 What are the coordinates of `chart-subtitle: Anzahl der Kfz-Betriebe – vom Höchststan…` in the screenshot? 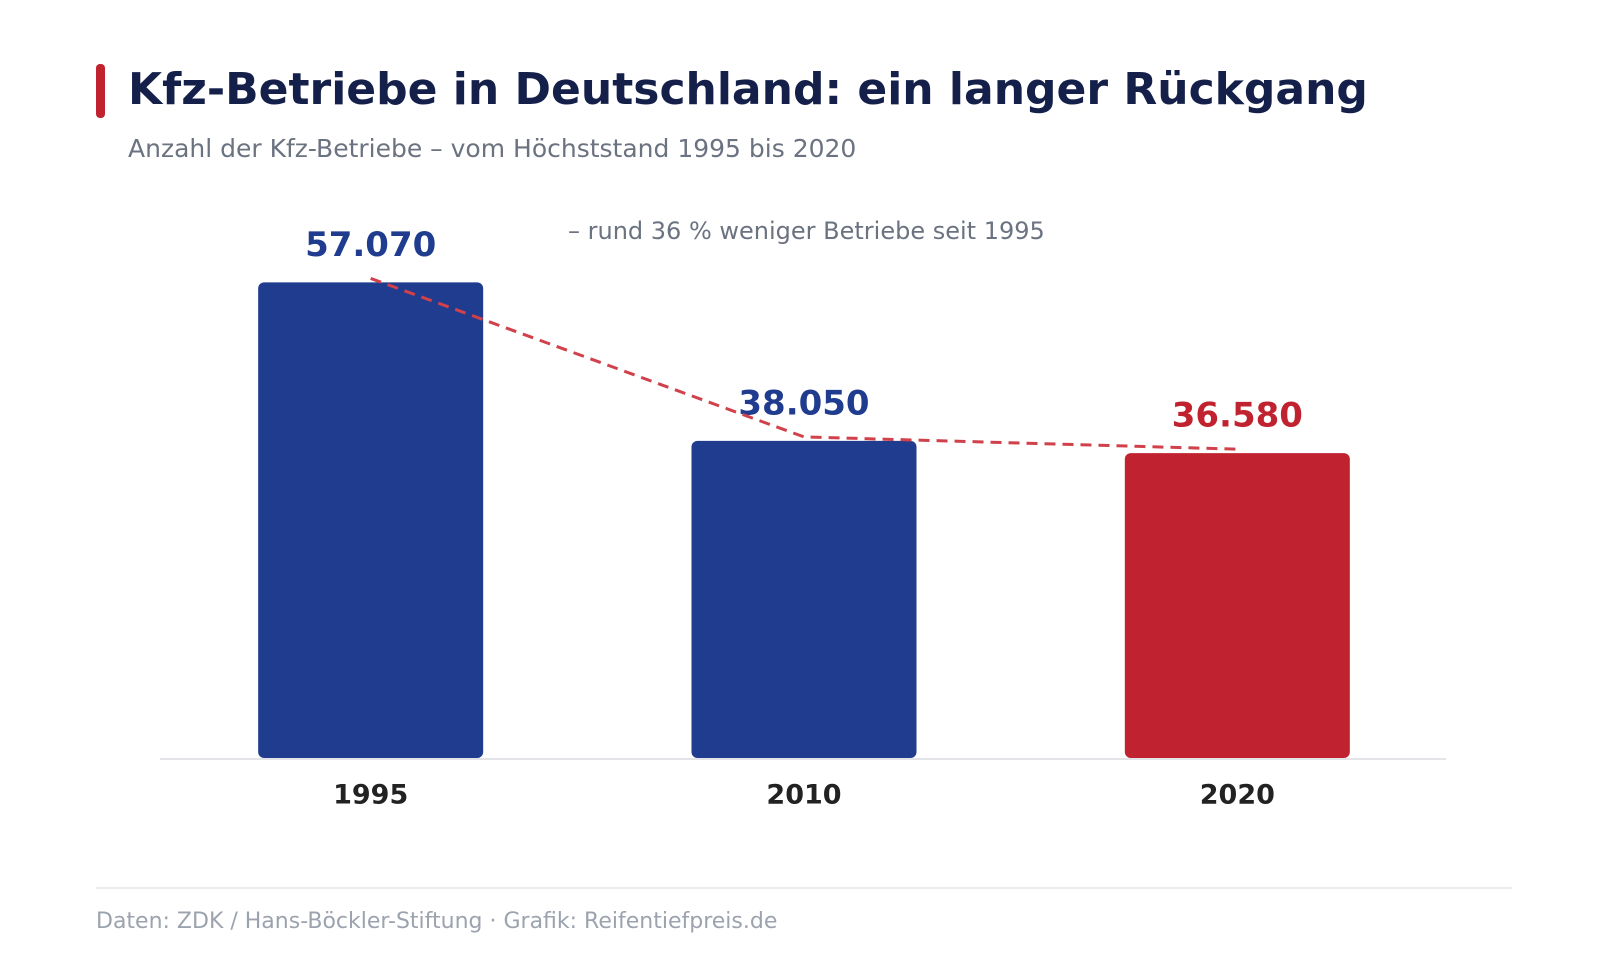 It's located at (492, 148).